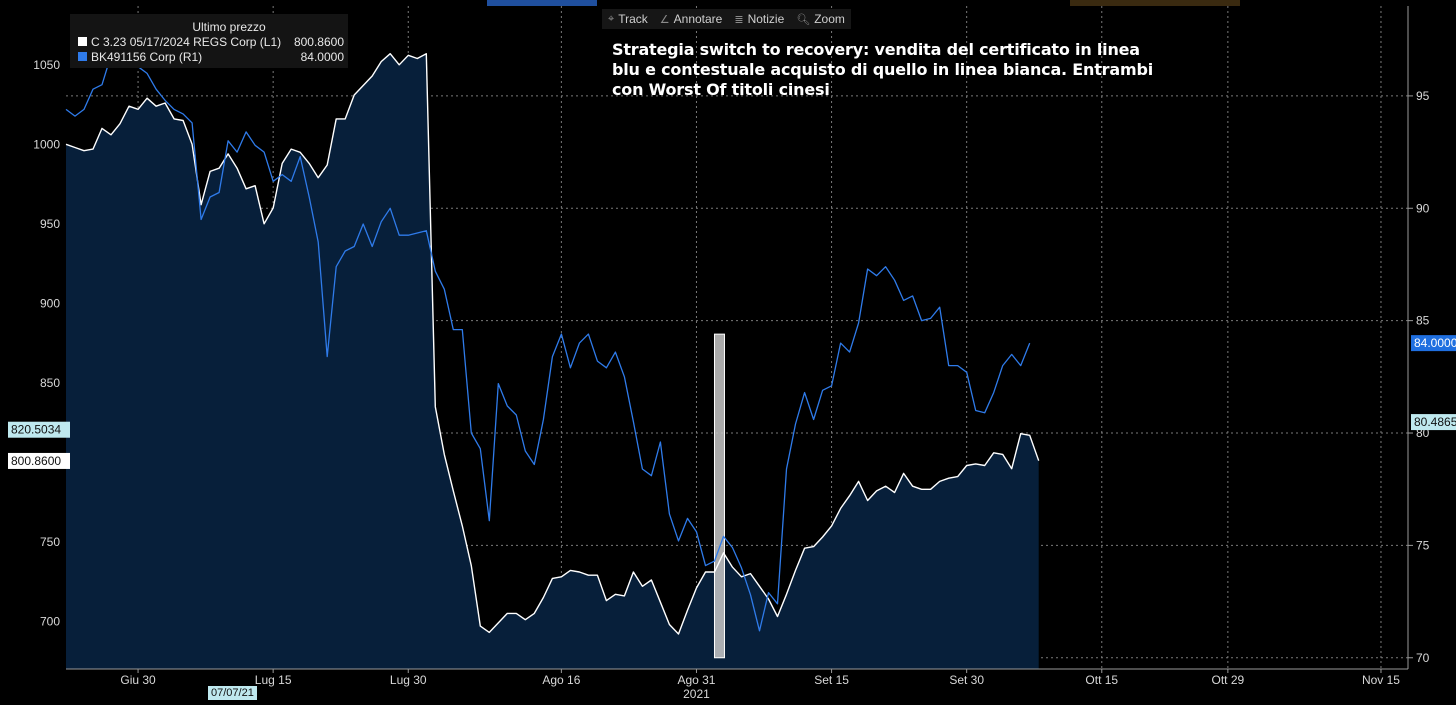  I want to click on right-axis-tick-label: 95, so click(1423, 96).